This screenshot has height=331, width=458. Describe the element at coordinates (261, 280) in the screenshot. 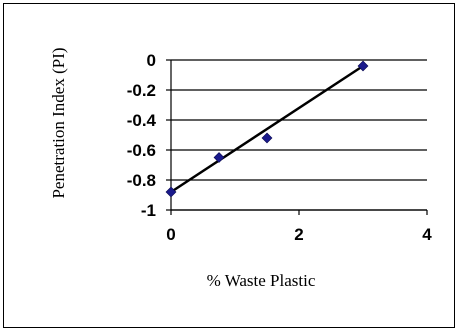

I see `x-axis-title: % Waste Plastic` at that location.